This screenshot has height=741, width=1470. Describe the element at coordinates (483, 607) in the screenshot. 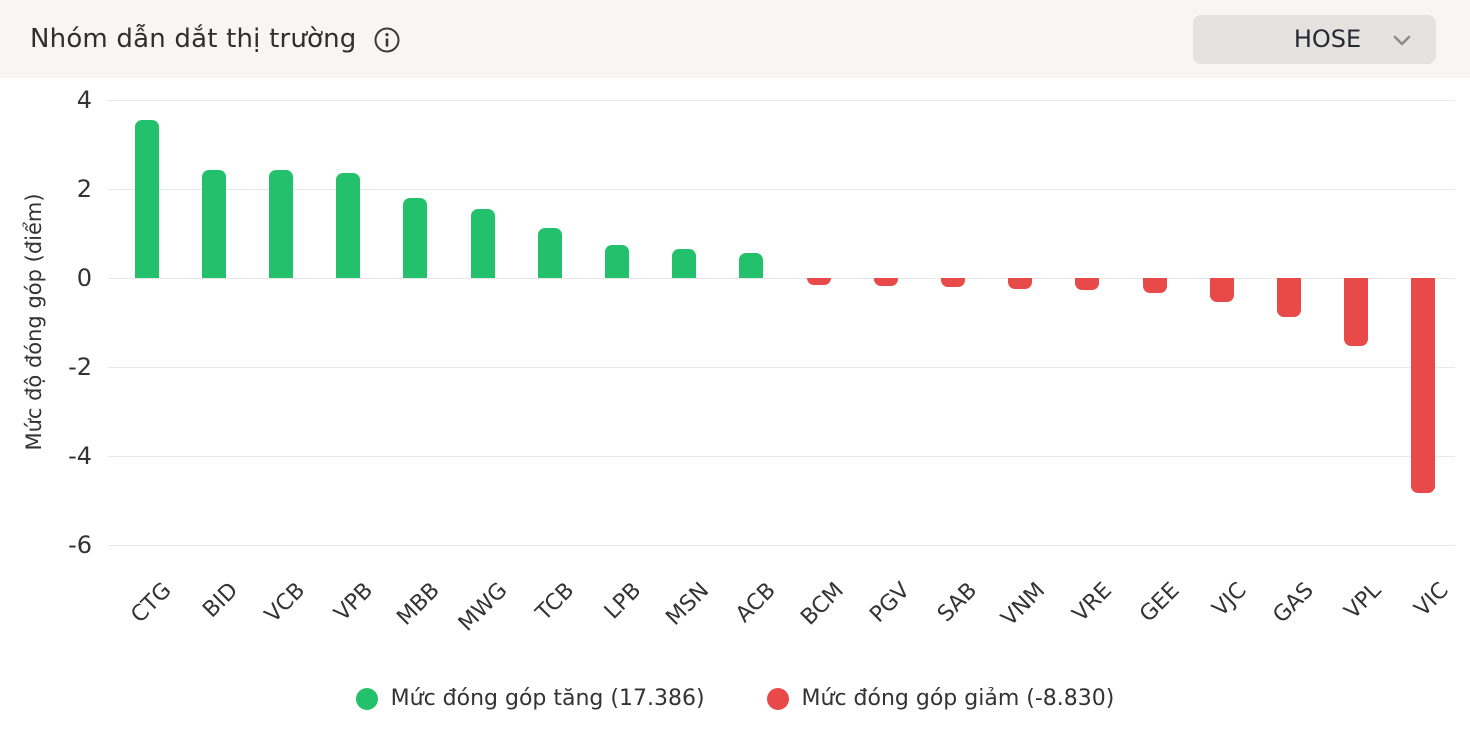

I see `x-tick-MWG: MWG` at that location.